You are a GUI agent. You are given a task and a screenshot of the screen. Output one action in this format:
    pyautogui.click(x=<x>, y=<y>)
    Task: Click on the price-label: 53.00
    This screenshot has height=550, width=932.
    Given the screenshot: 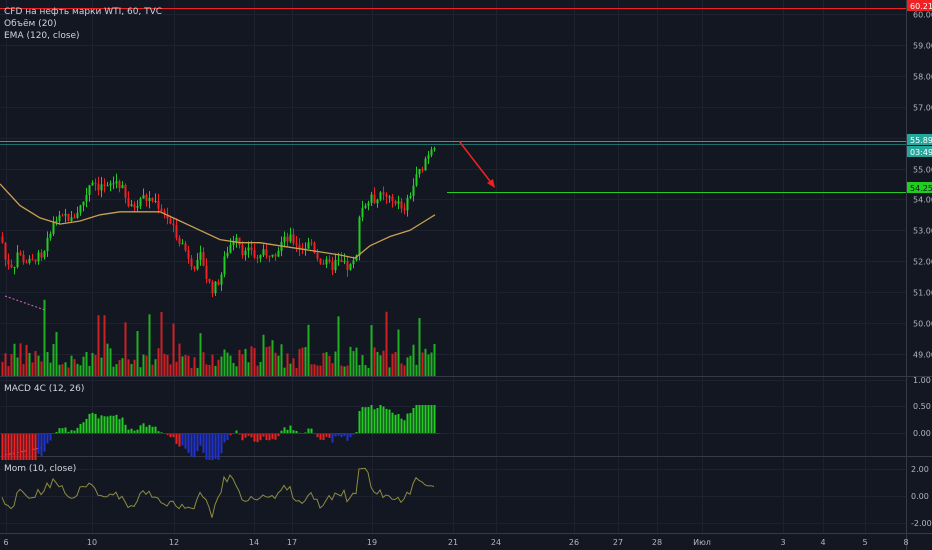 What is the action you would take?
    pyautogui.click(x=922, y=231)
    